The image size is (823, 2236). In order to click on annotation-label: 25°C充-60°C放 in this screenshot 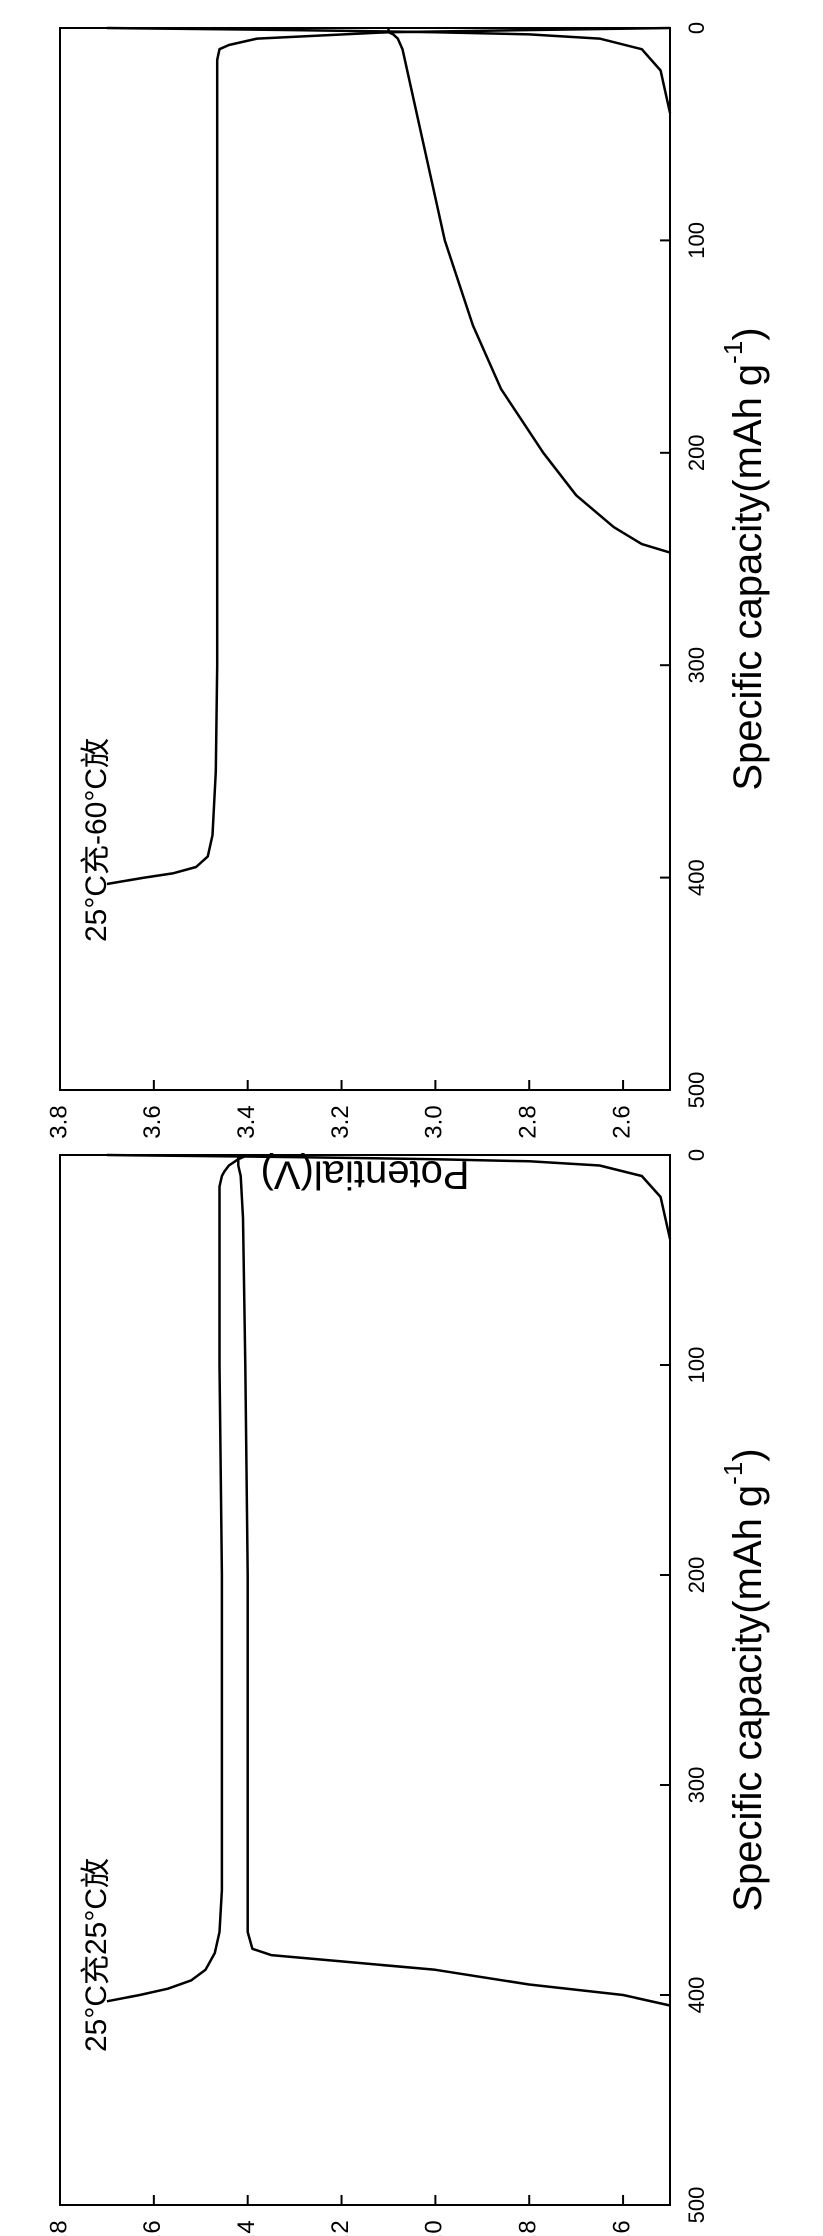, I will do `click(96, 840)`.